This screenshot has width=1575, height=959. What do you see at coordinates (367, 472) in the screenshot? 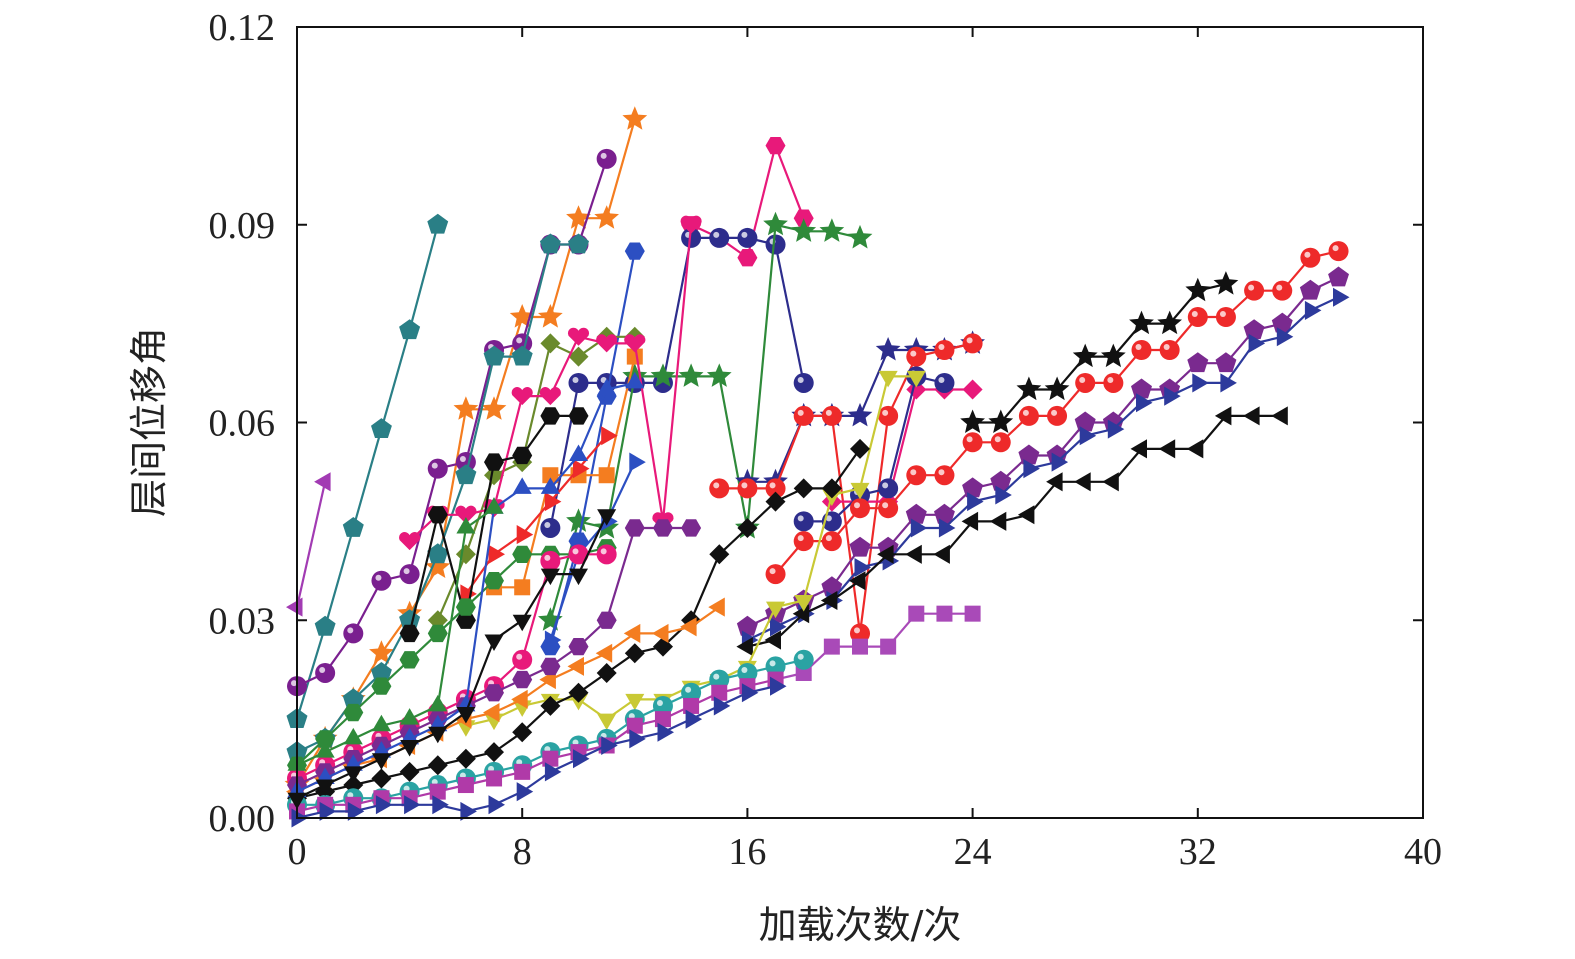
I see `series-line` at bounding box center [367, 472].